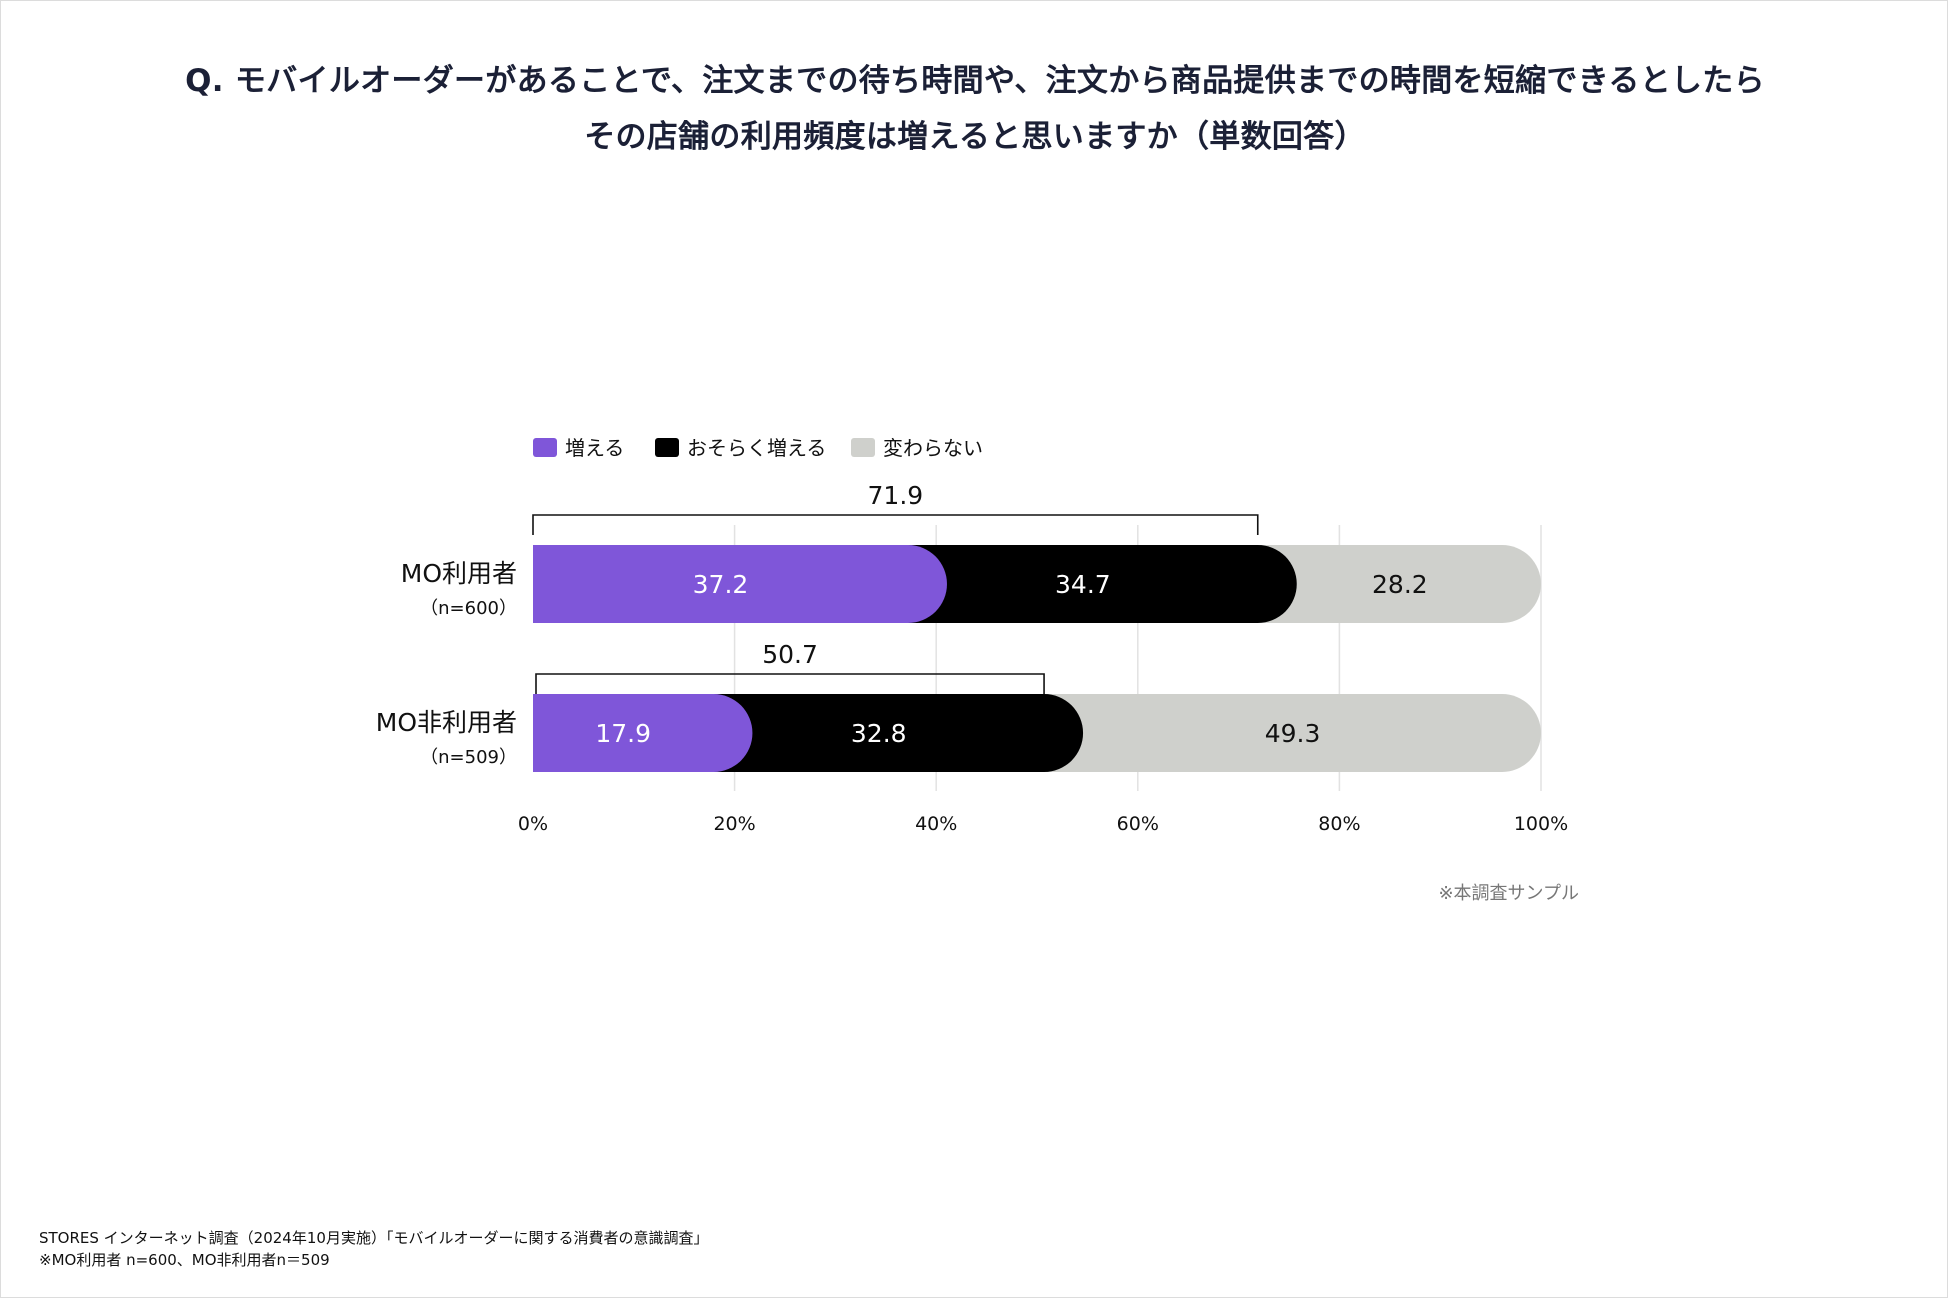  Describe the element at coordinates (896, 495) in the screenshot. I see `bracket-total-label: 71.9` at that location.